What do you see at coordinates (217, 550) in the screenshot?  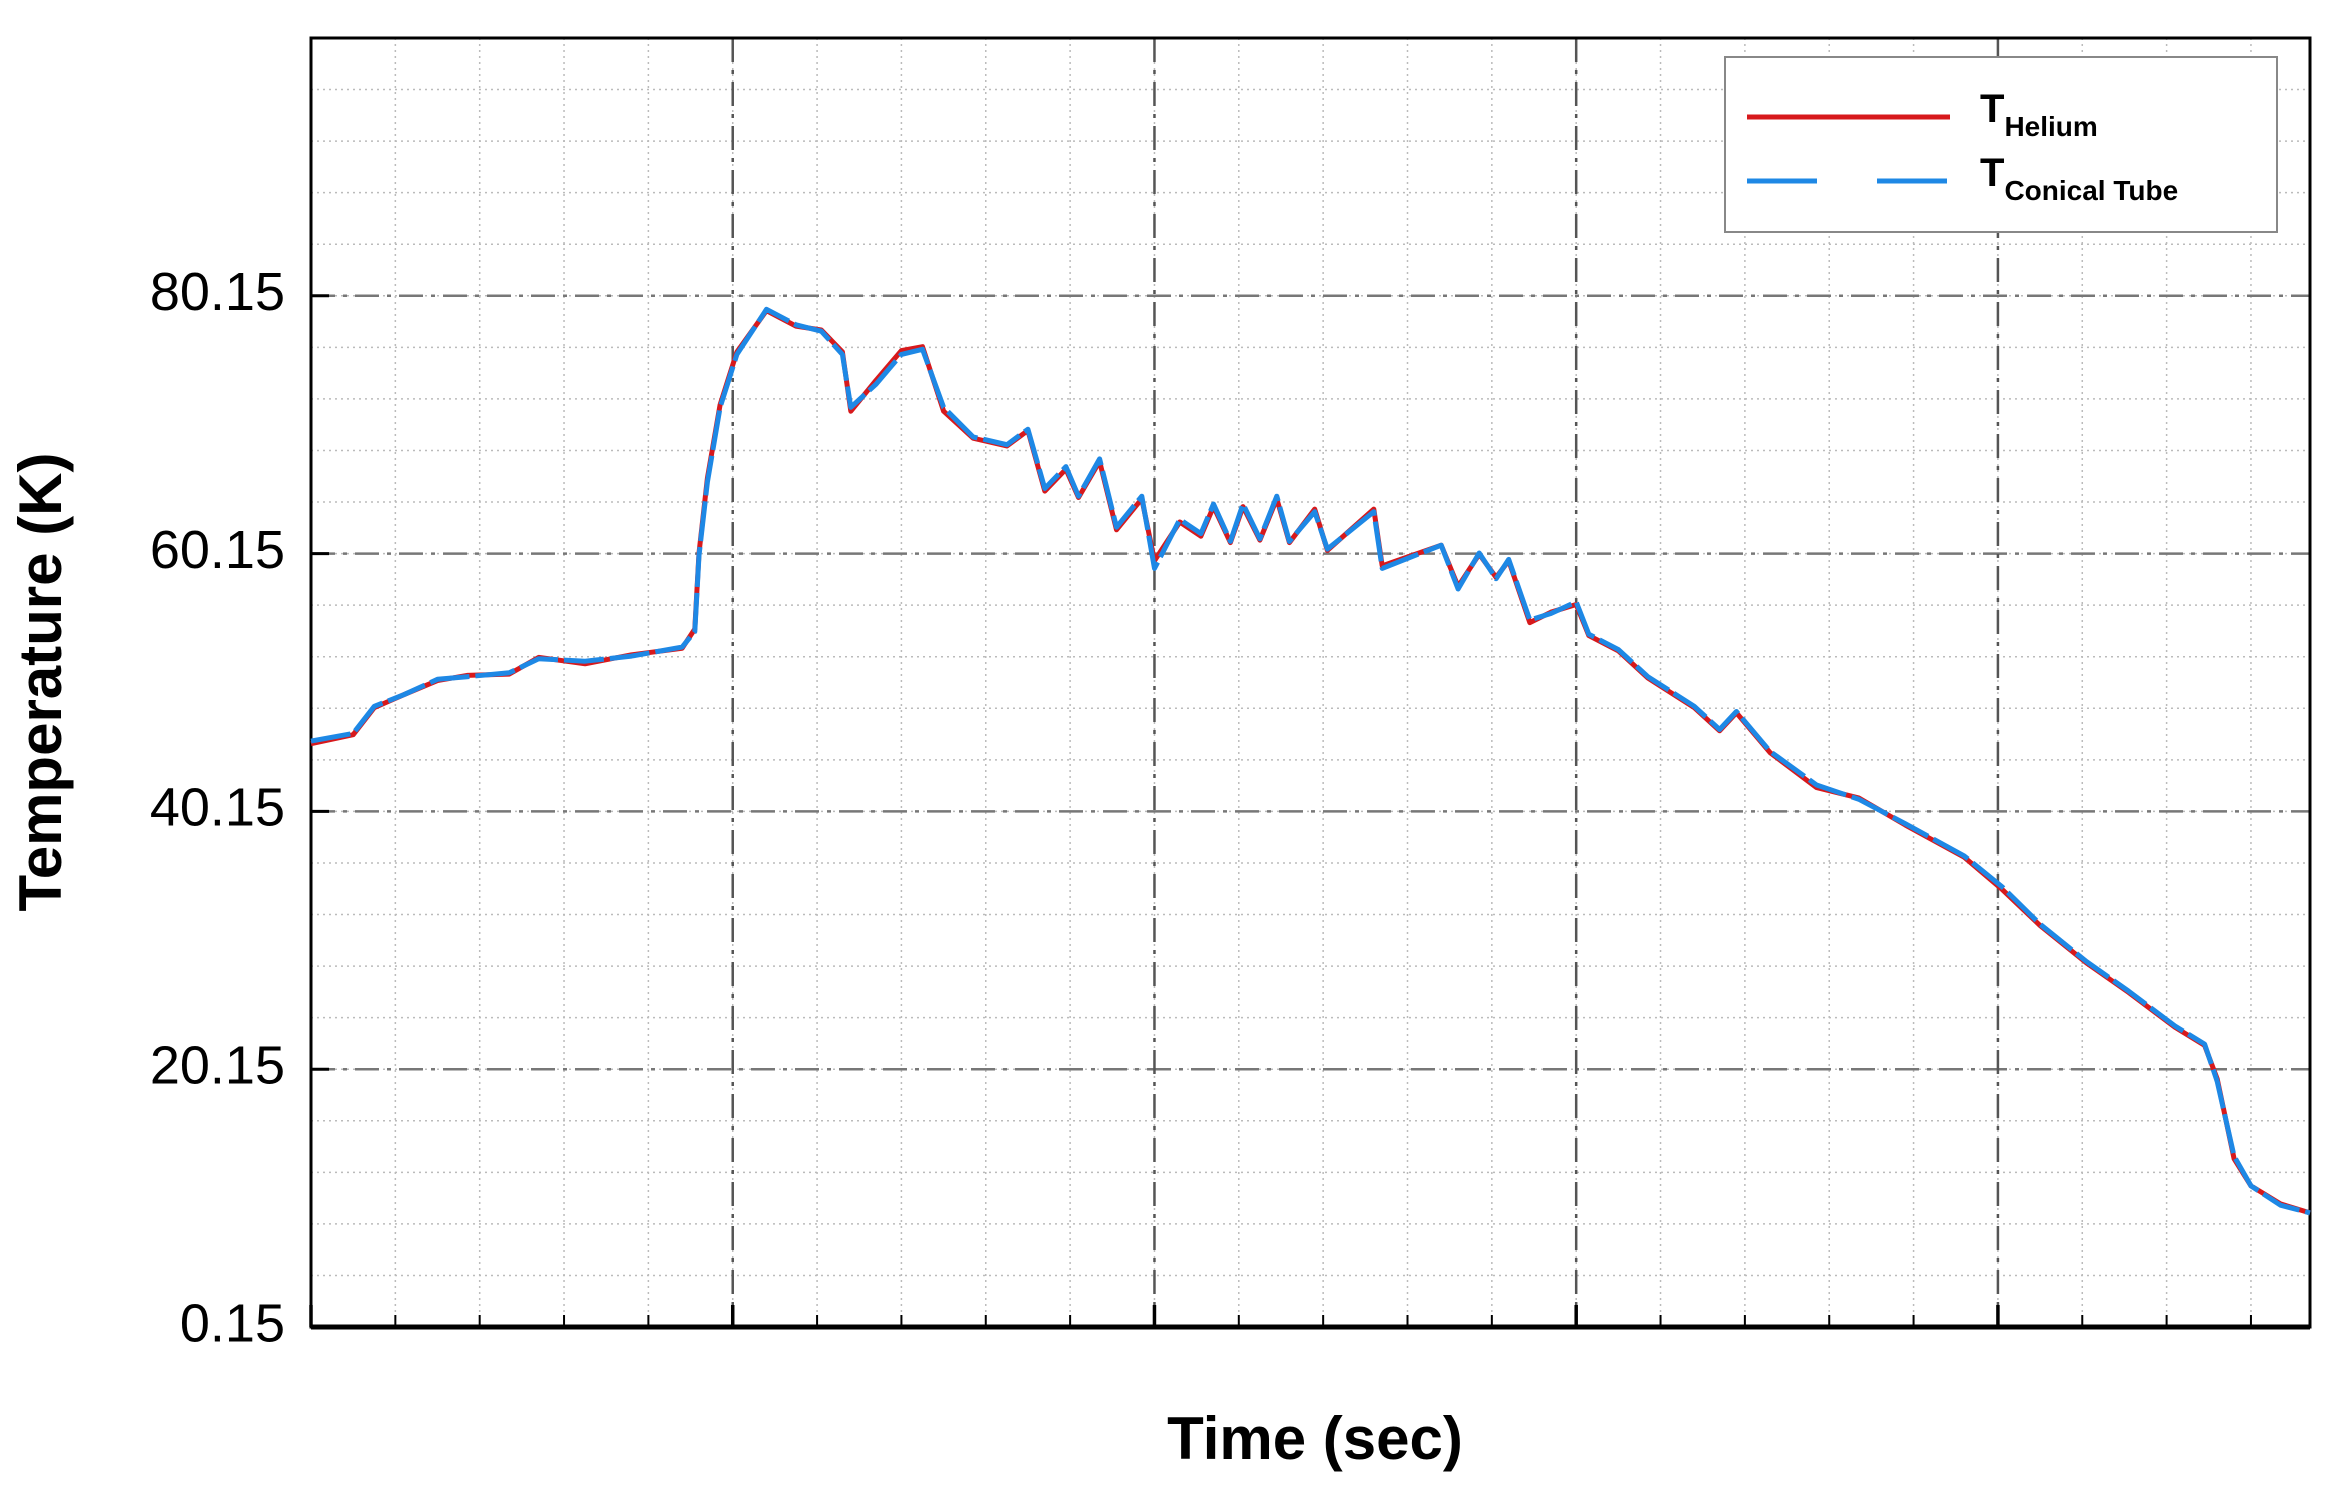 I see `y-tick-label: 60.15` at bounding box center [217, 550].